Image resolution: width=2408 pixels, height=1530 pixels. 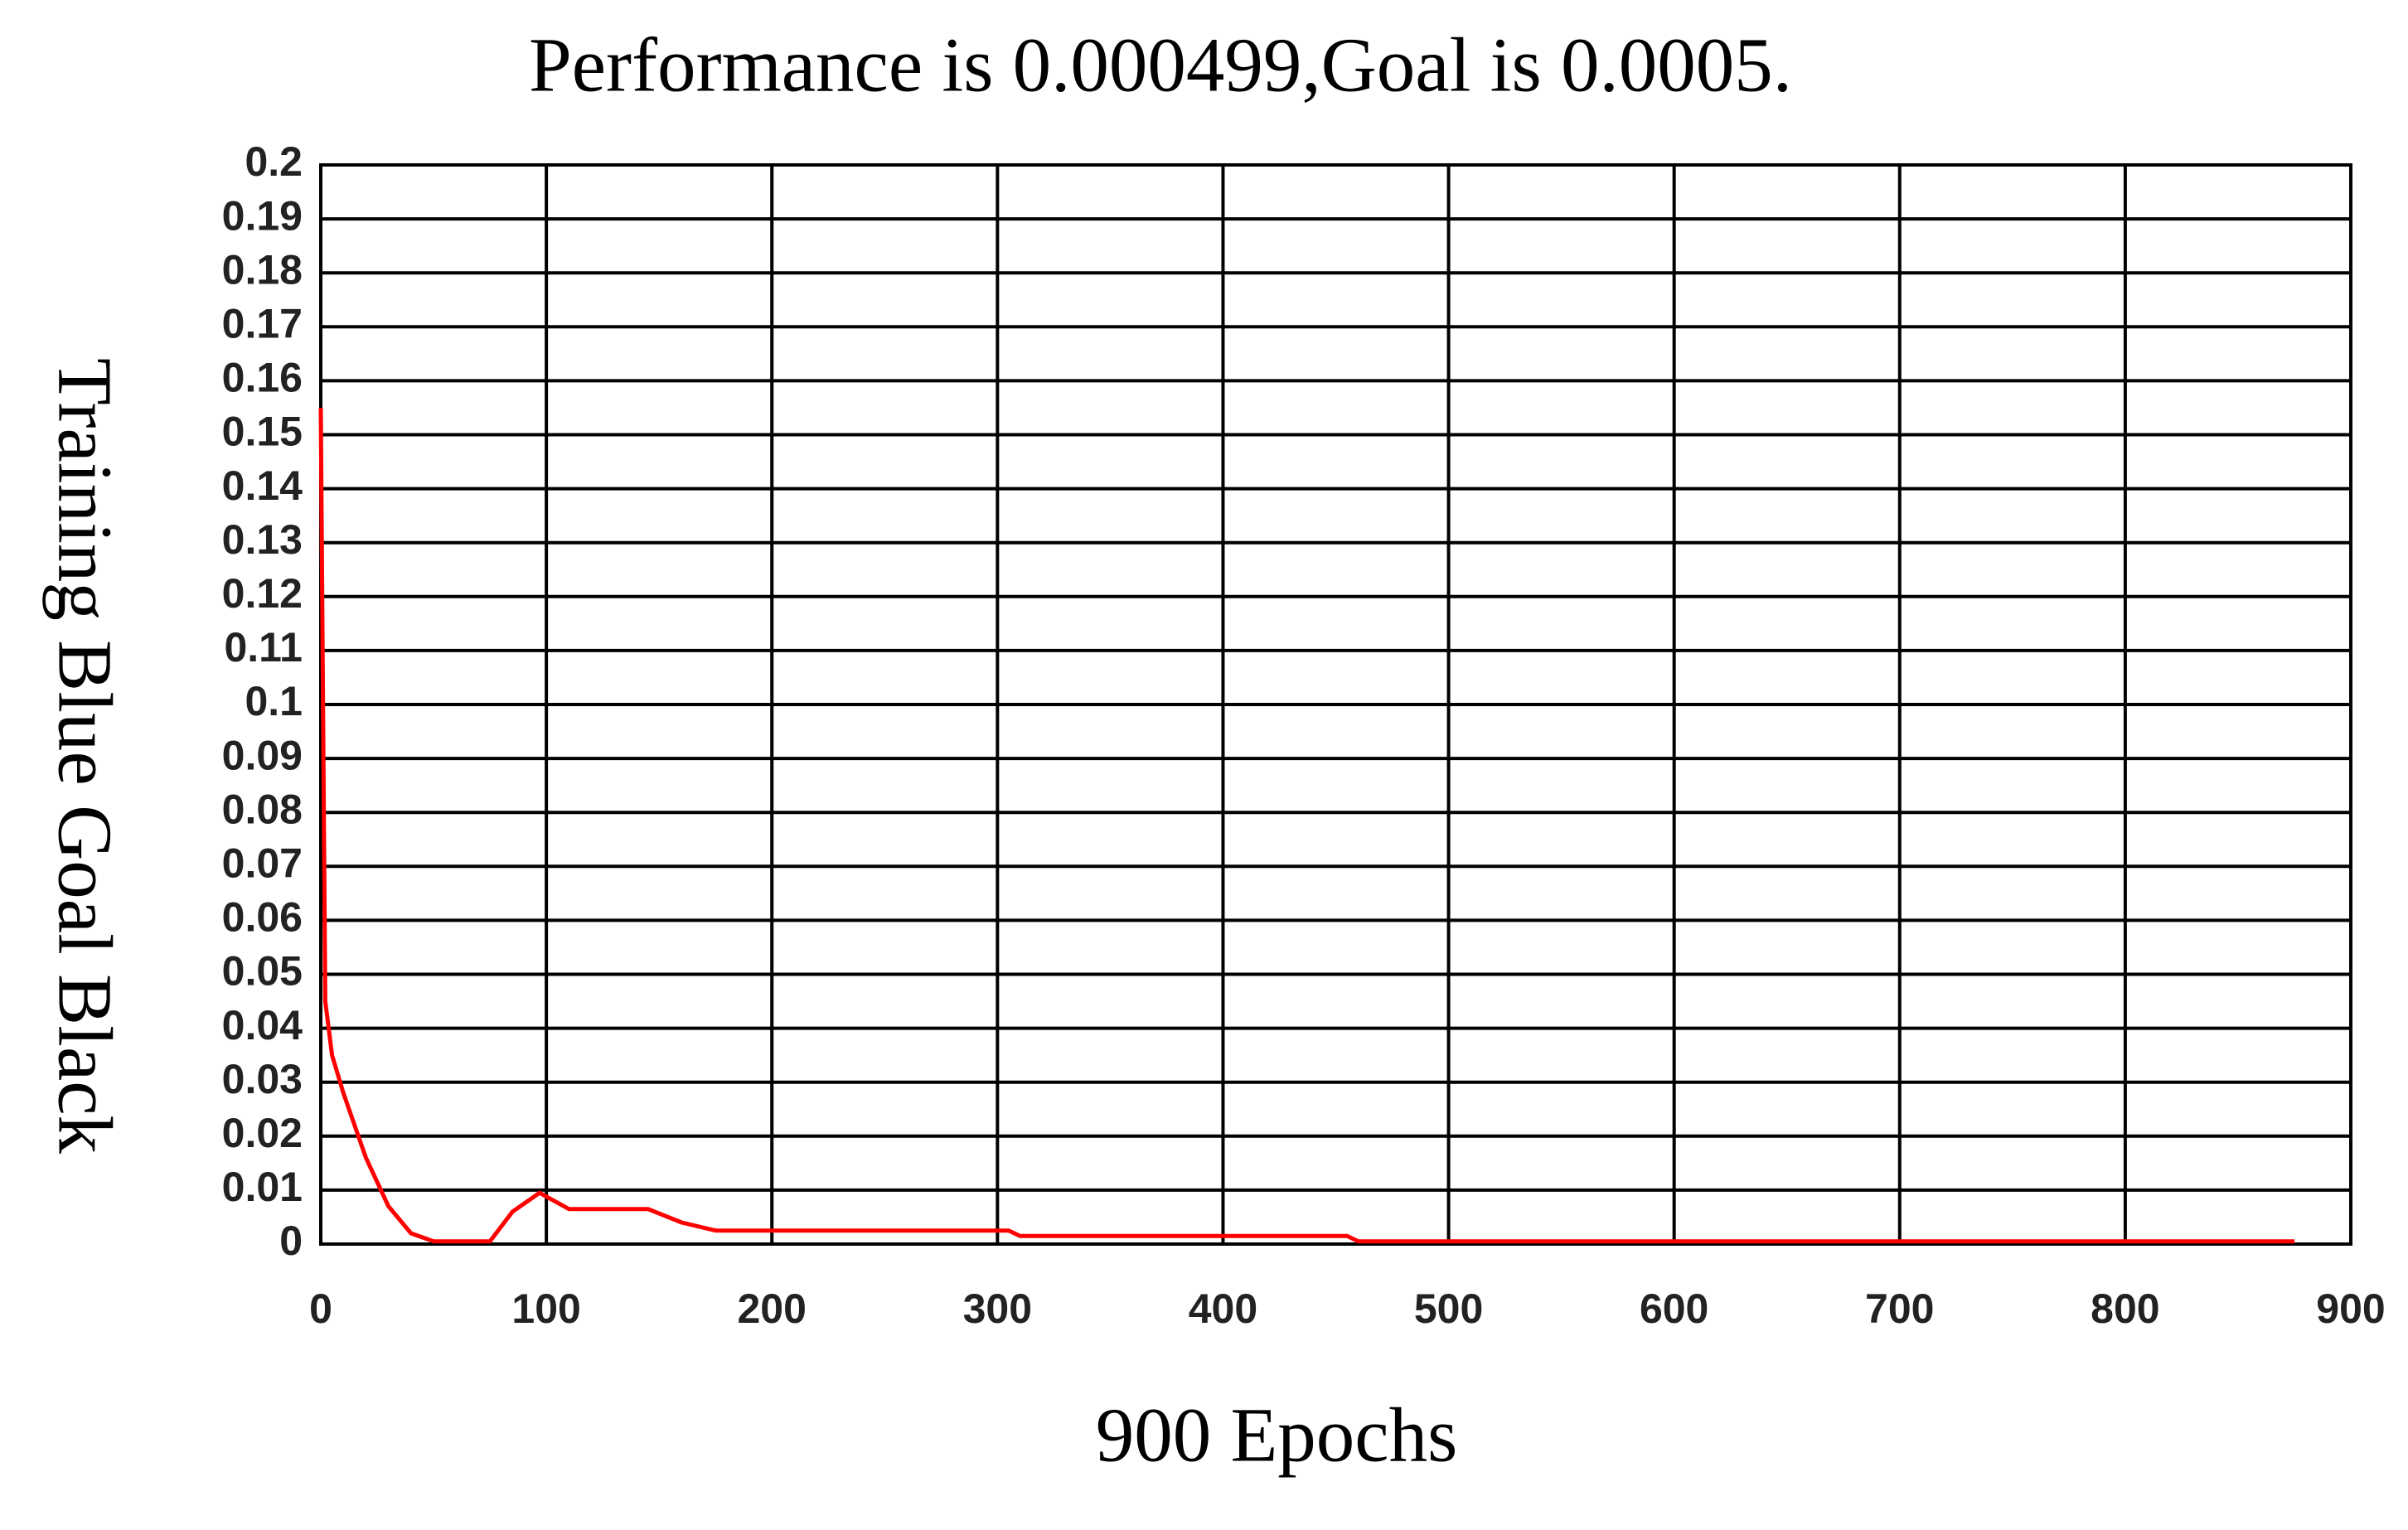 I want to click on x-tick-label: 600, so click(x=1674, y=1308).